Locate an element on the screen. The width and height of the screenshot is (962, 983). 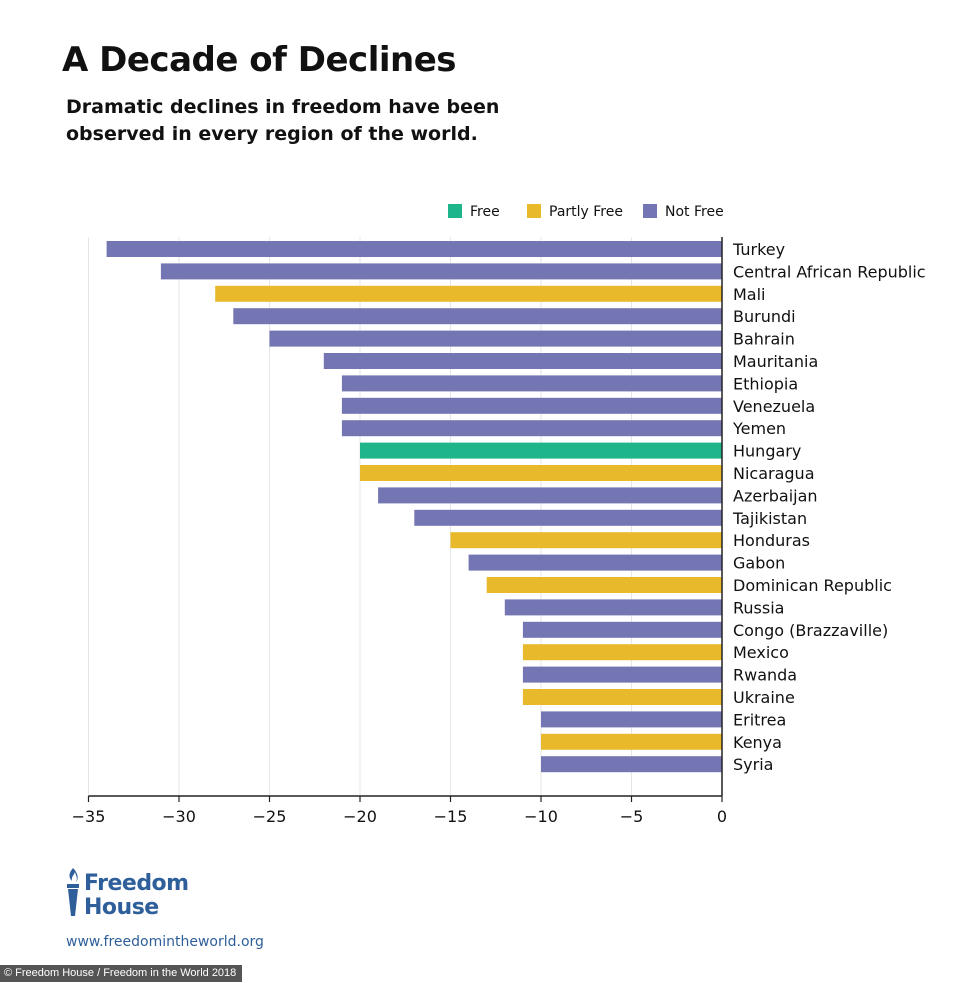
category-label: Hungary is located at coordinates (767, 451).